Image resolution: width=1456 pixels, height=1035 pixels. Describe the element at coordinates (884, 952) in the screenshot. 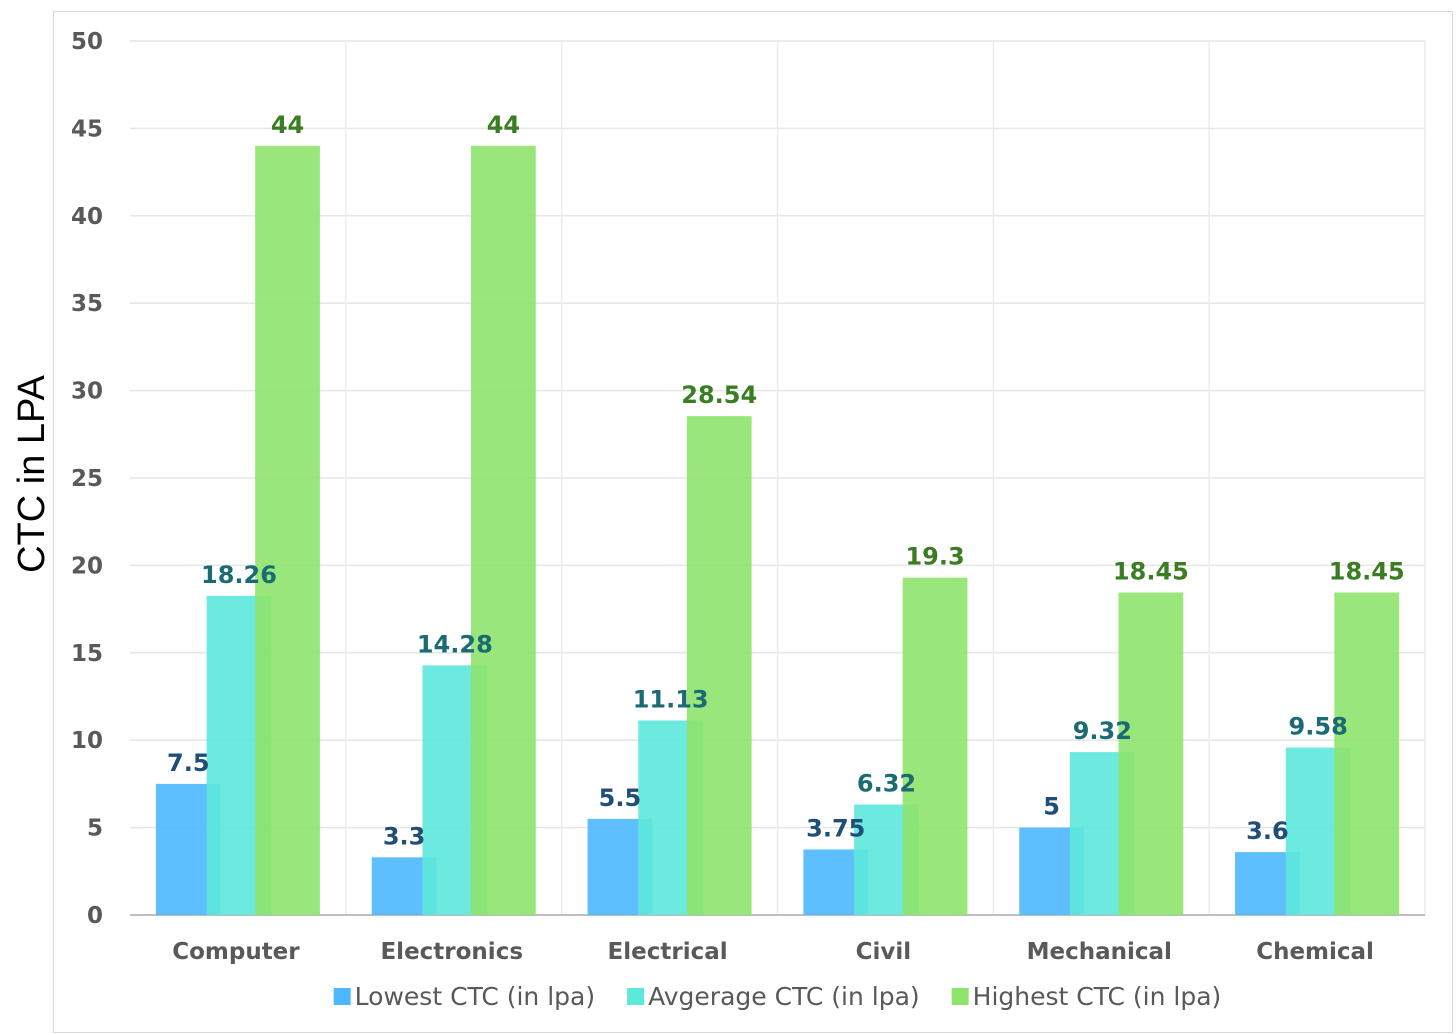

I see `x-tick-label: Civil` at that location.